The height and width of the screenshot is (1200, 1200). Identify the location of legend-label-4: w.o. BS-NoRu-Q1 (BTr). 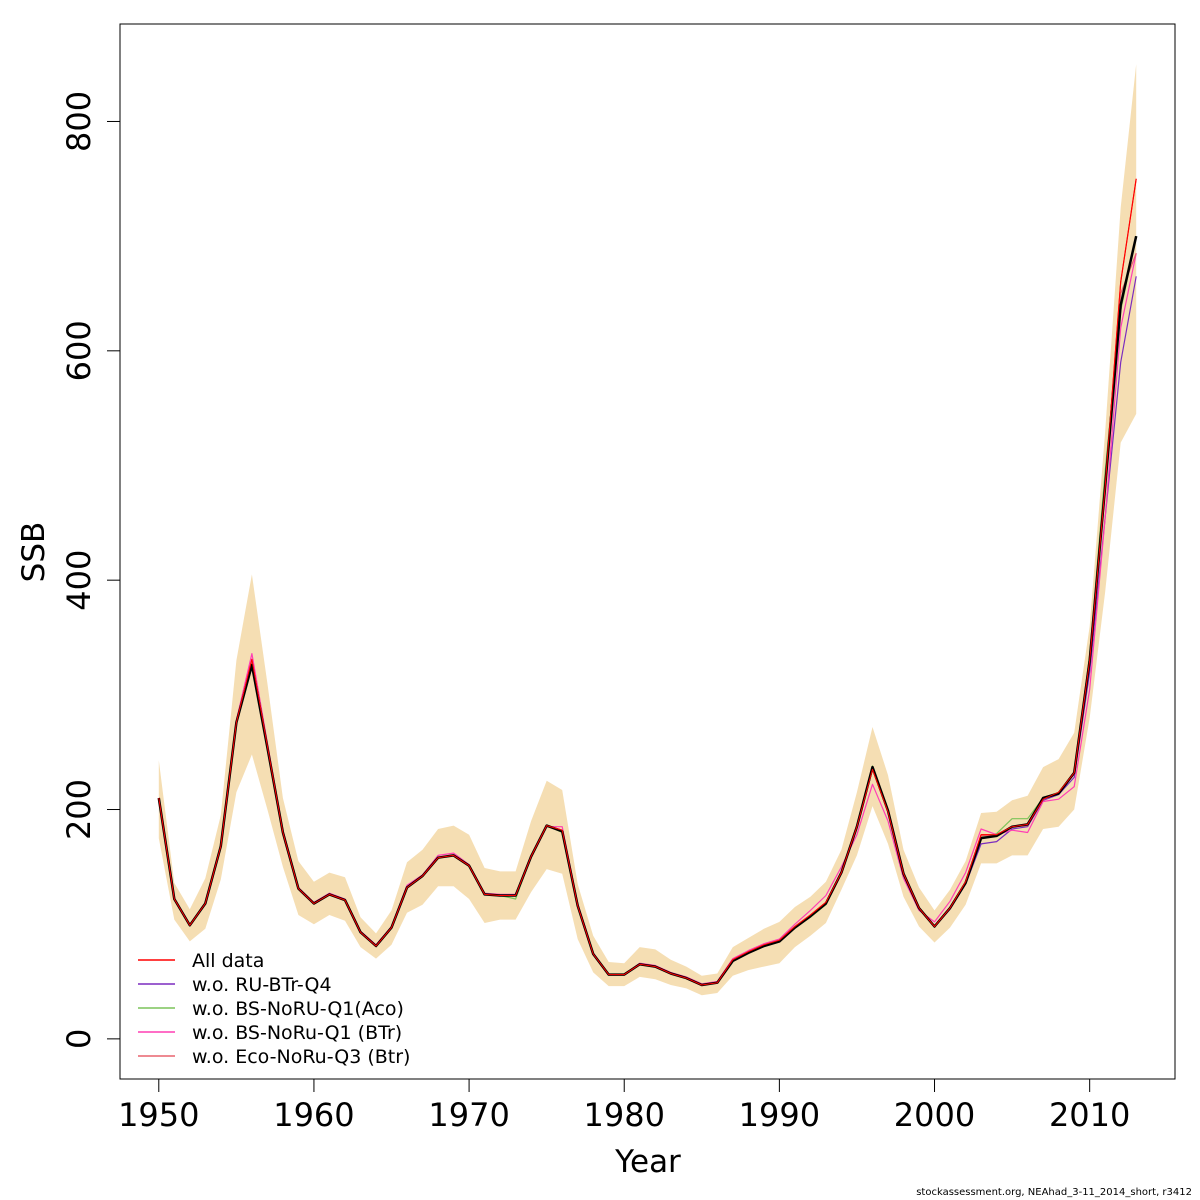
(297, 1033).